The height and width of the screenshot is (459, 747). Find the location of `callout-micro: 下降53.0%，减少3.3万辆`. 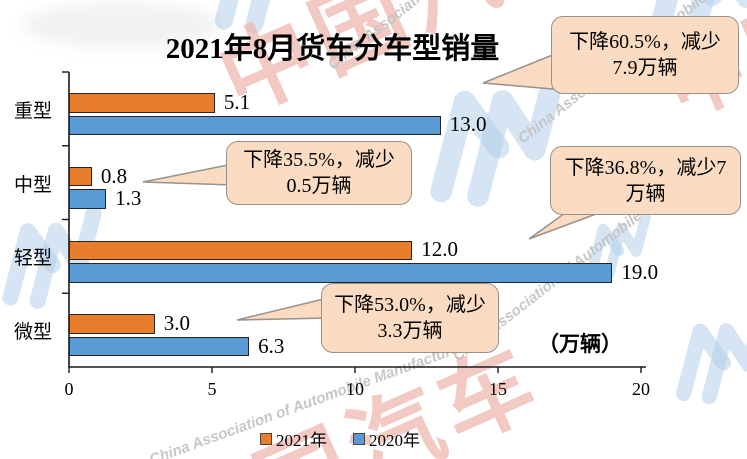

callout-micro: 下降53.0%，减少3.3万辆 is located at coordinates (410, 318).